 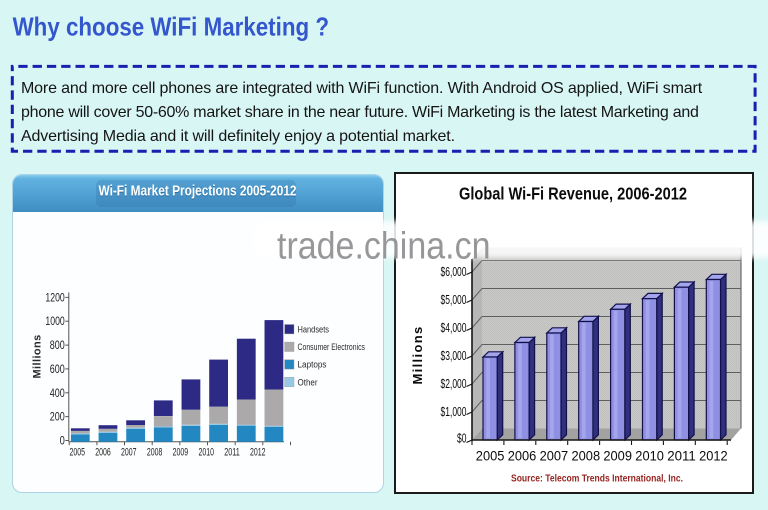 I want to click on svg-text: Handsets, so click(x=314, y=330).